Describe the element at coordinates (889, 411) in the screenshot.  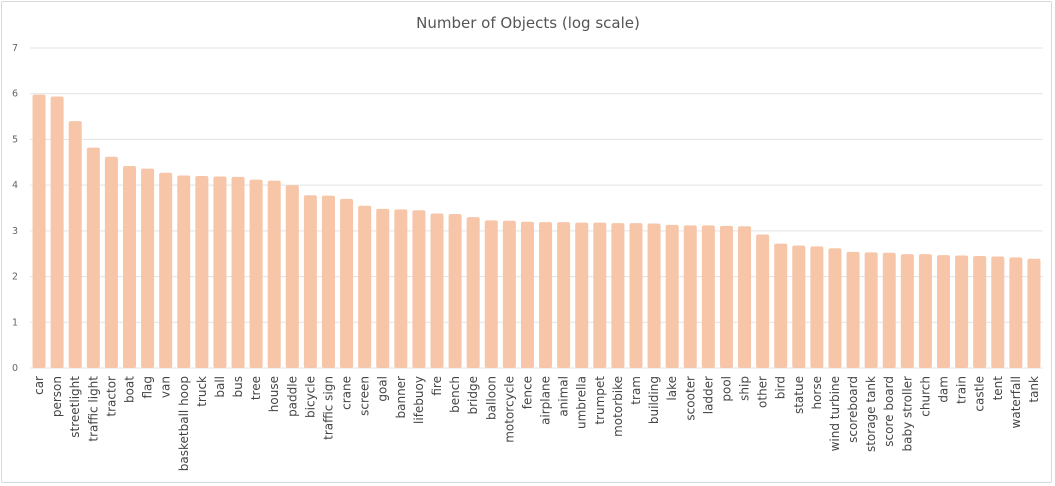
I see `x-tick-label: score board` at that location.